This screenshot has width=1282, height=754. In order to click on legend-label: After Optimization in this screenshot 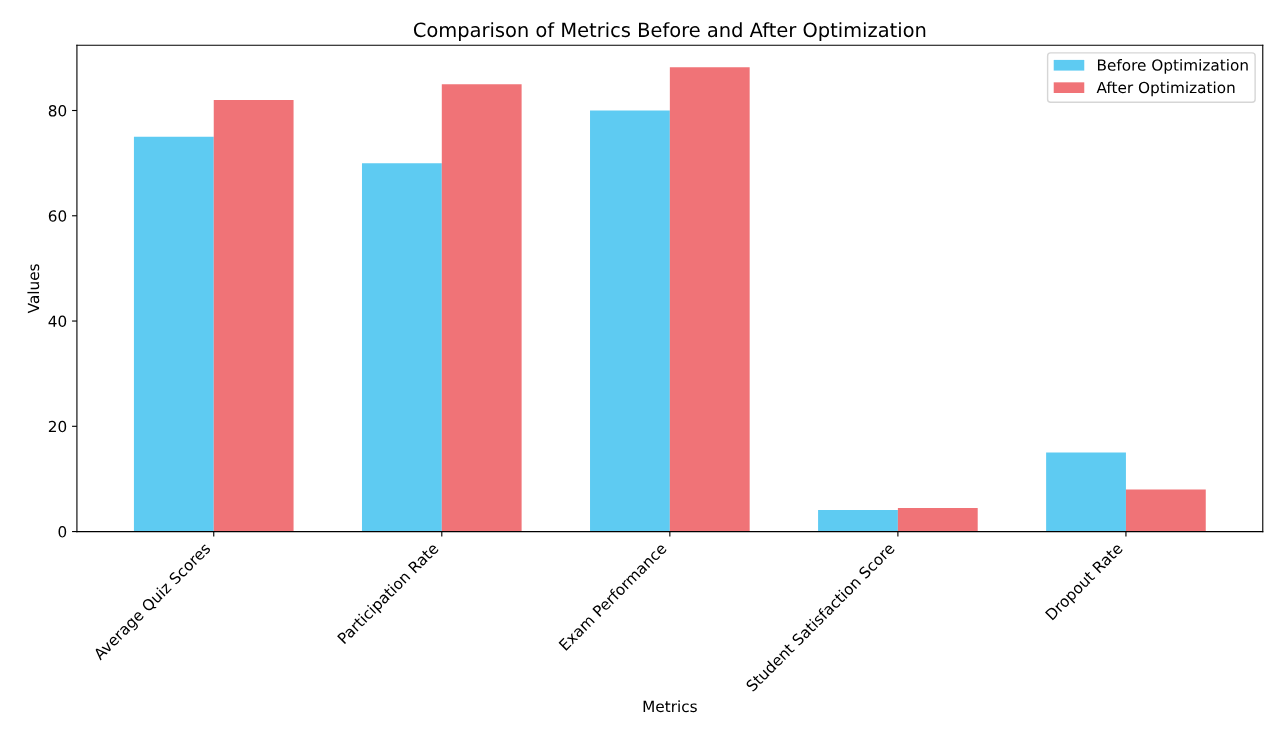, I will do `click(1165, 89)`.